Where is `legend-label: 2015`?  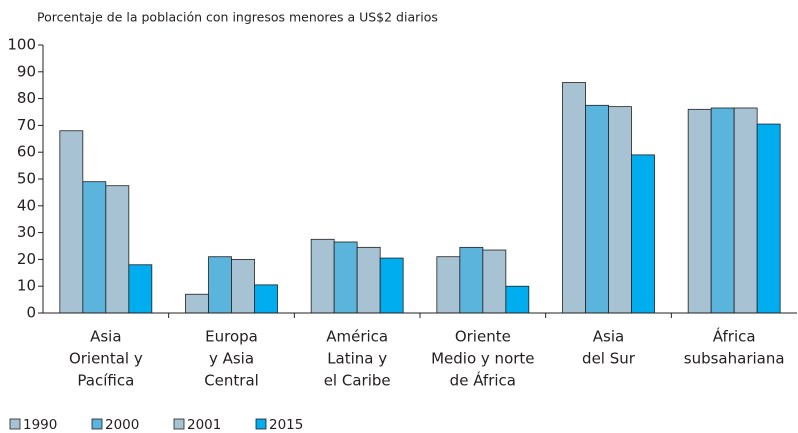
legend-label: 2015 is located at coordinates (286, 425).